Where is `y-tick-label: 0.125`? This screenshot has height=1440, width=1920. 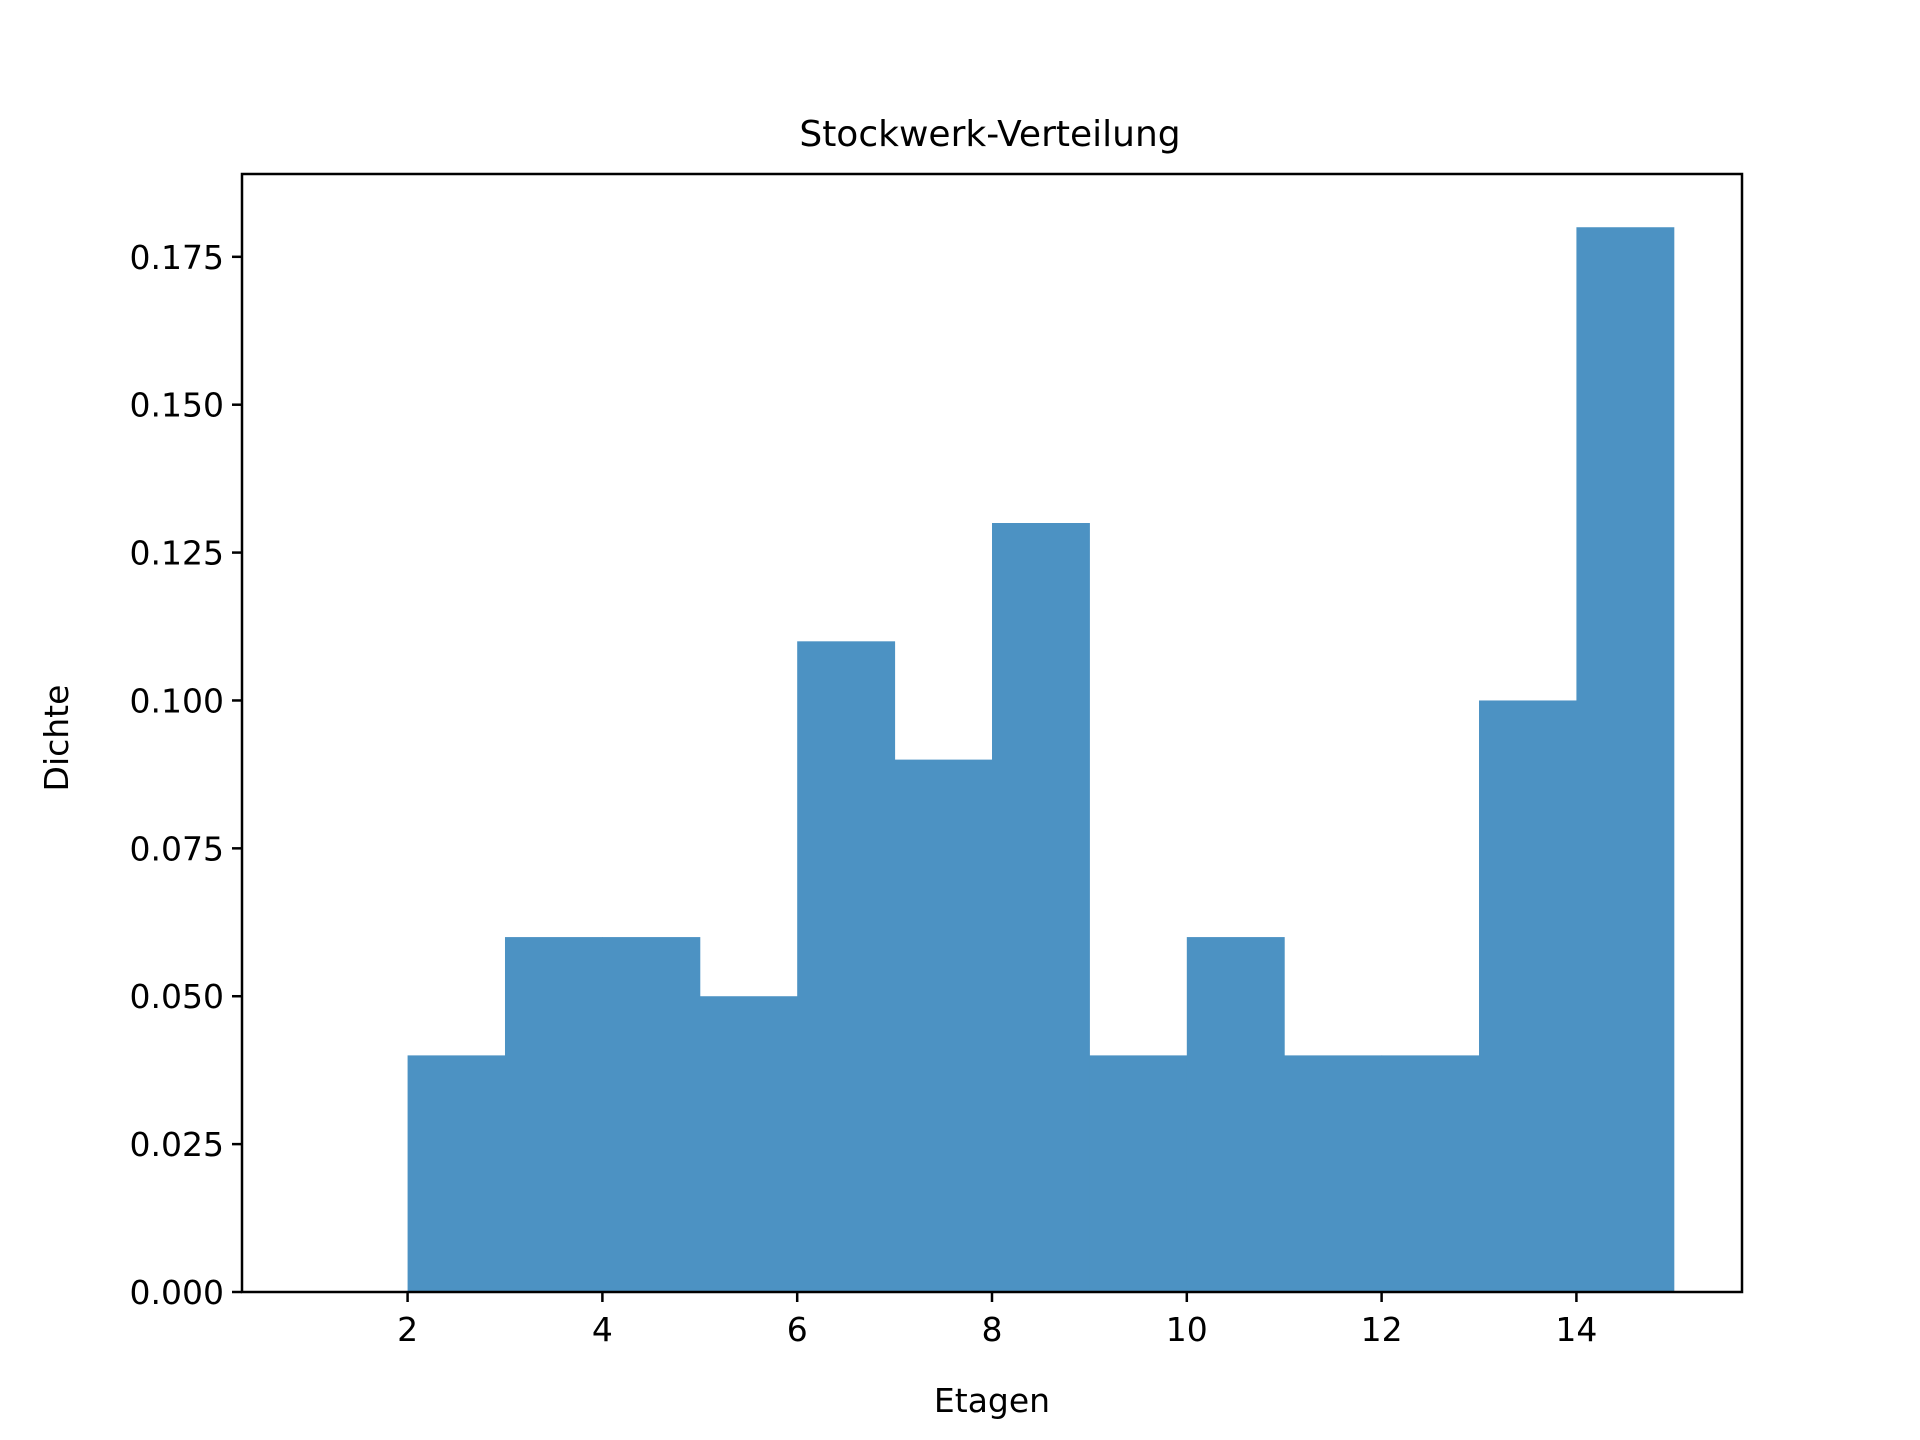 y-tick-label: 0.125 is located at coordinates (177, 553).